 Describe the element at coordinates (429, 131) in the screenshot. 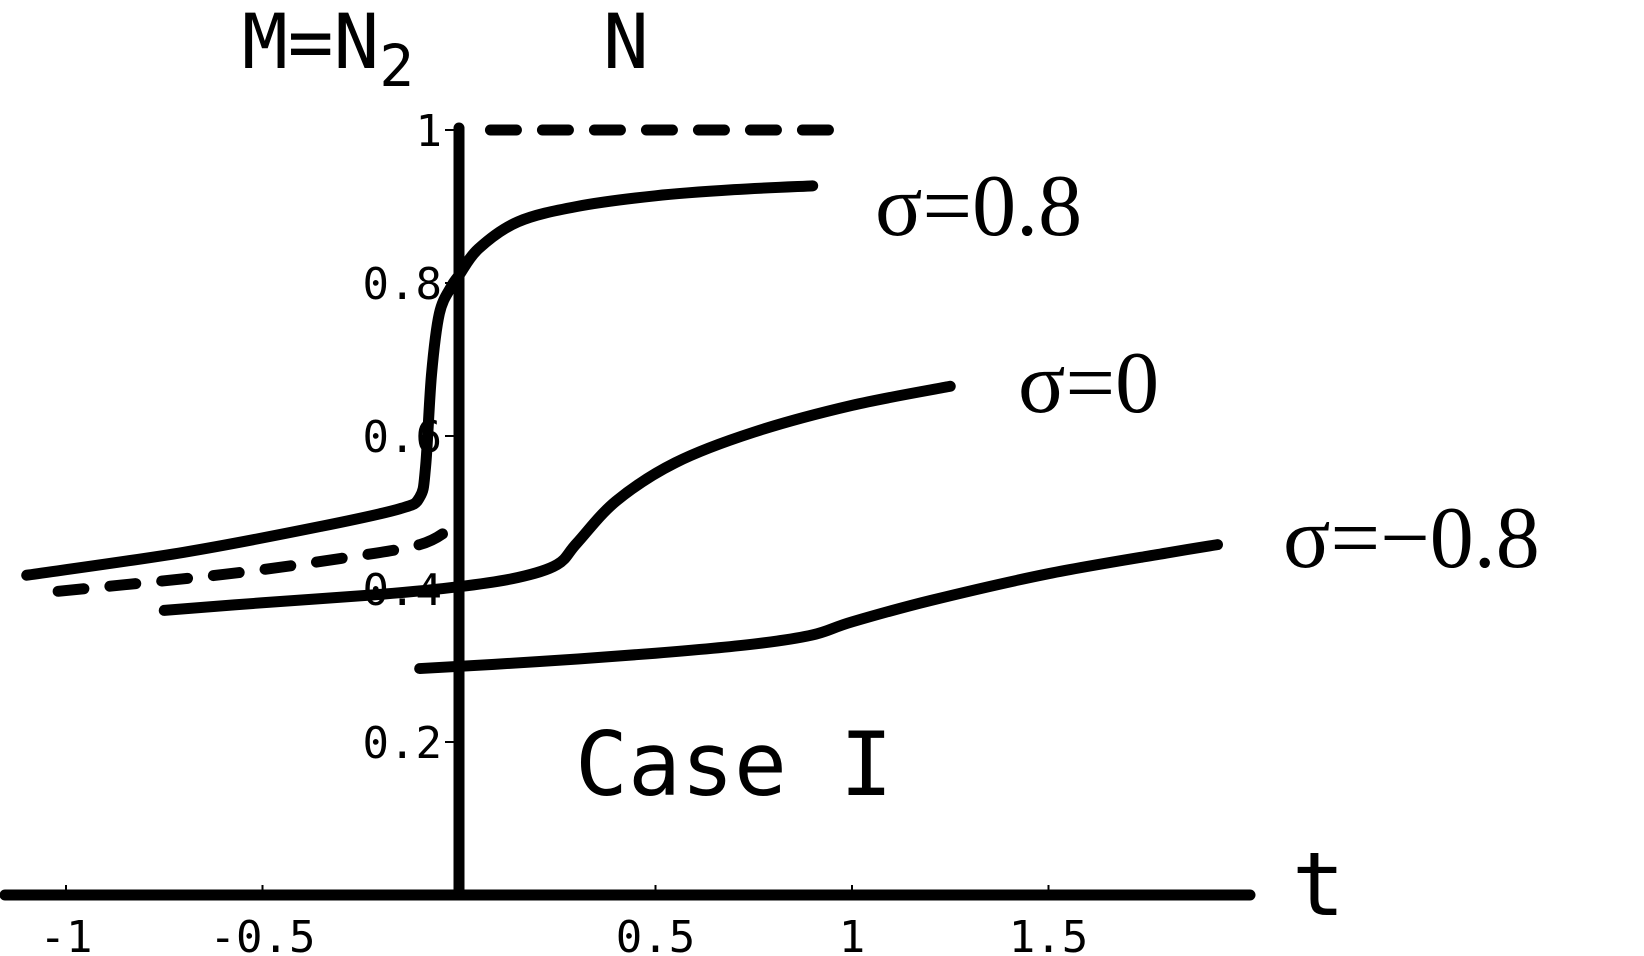

I see `y-tick-label: 1` at that location.